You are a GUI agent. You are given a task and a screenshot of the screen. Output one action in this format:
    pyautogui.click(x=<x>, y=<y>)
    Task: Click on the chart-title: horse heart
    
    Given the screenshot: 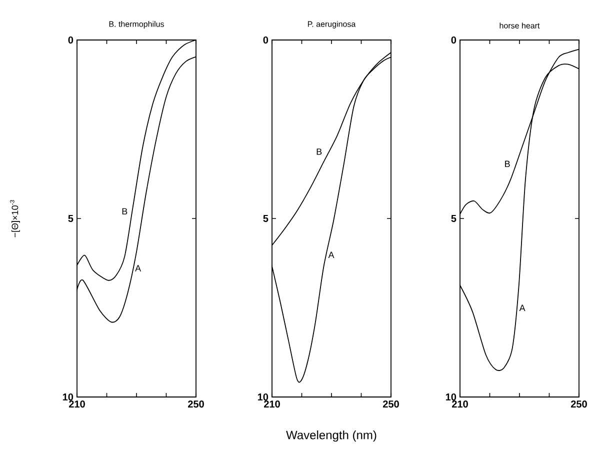 What is the action you would take?
    pyautogui.click(x=520, y=25)
    